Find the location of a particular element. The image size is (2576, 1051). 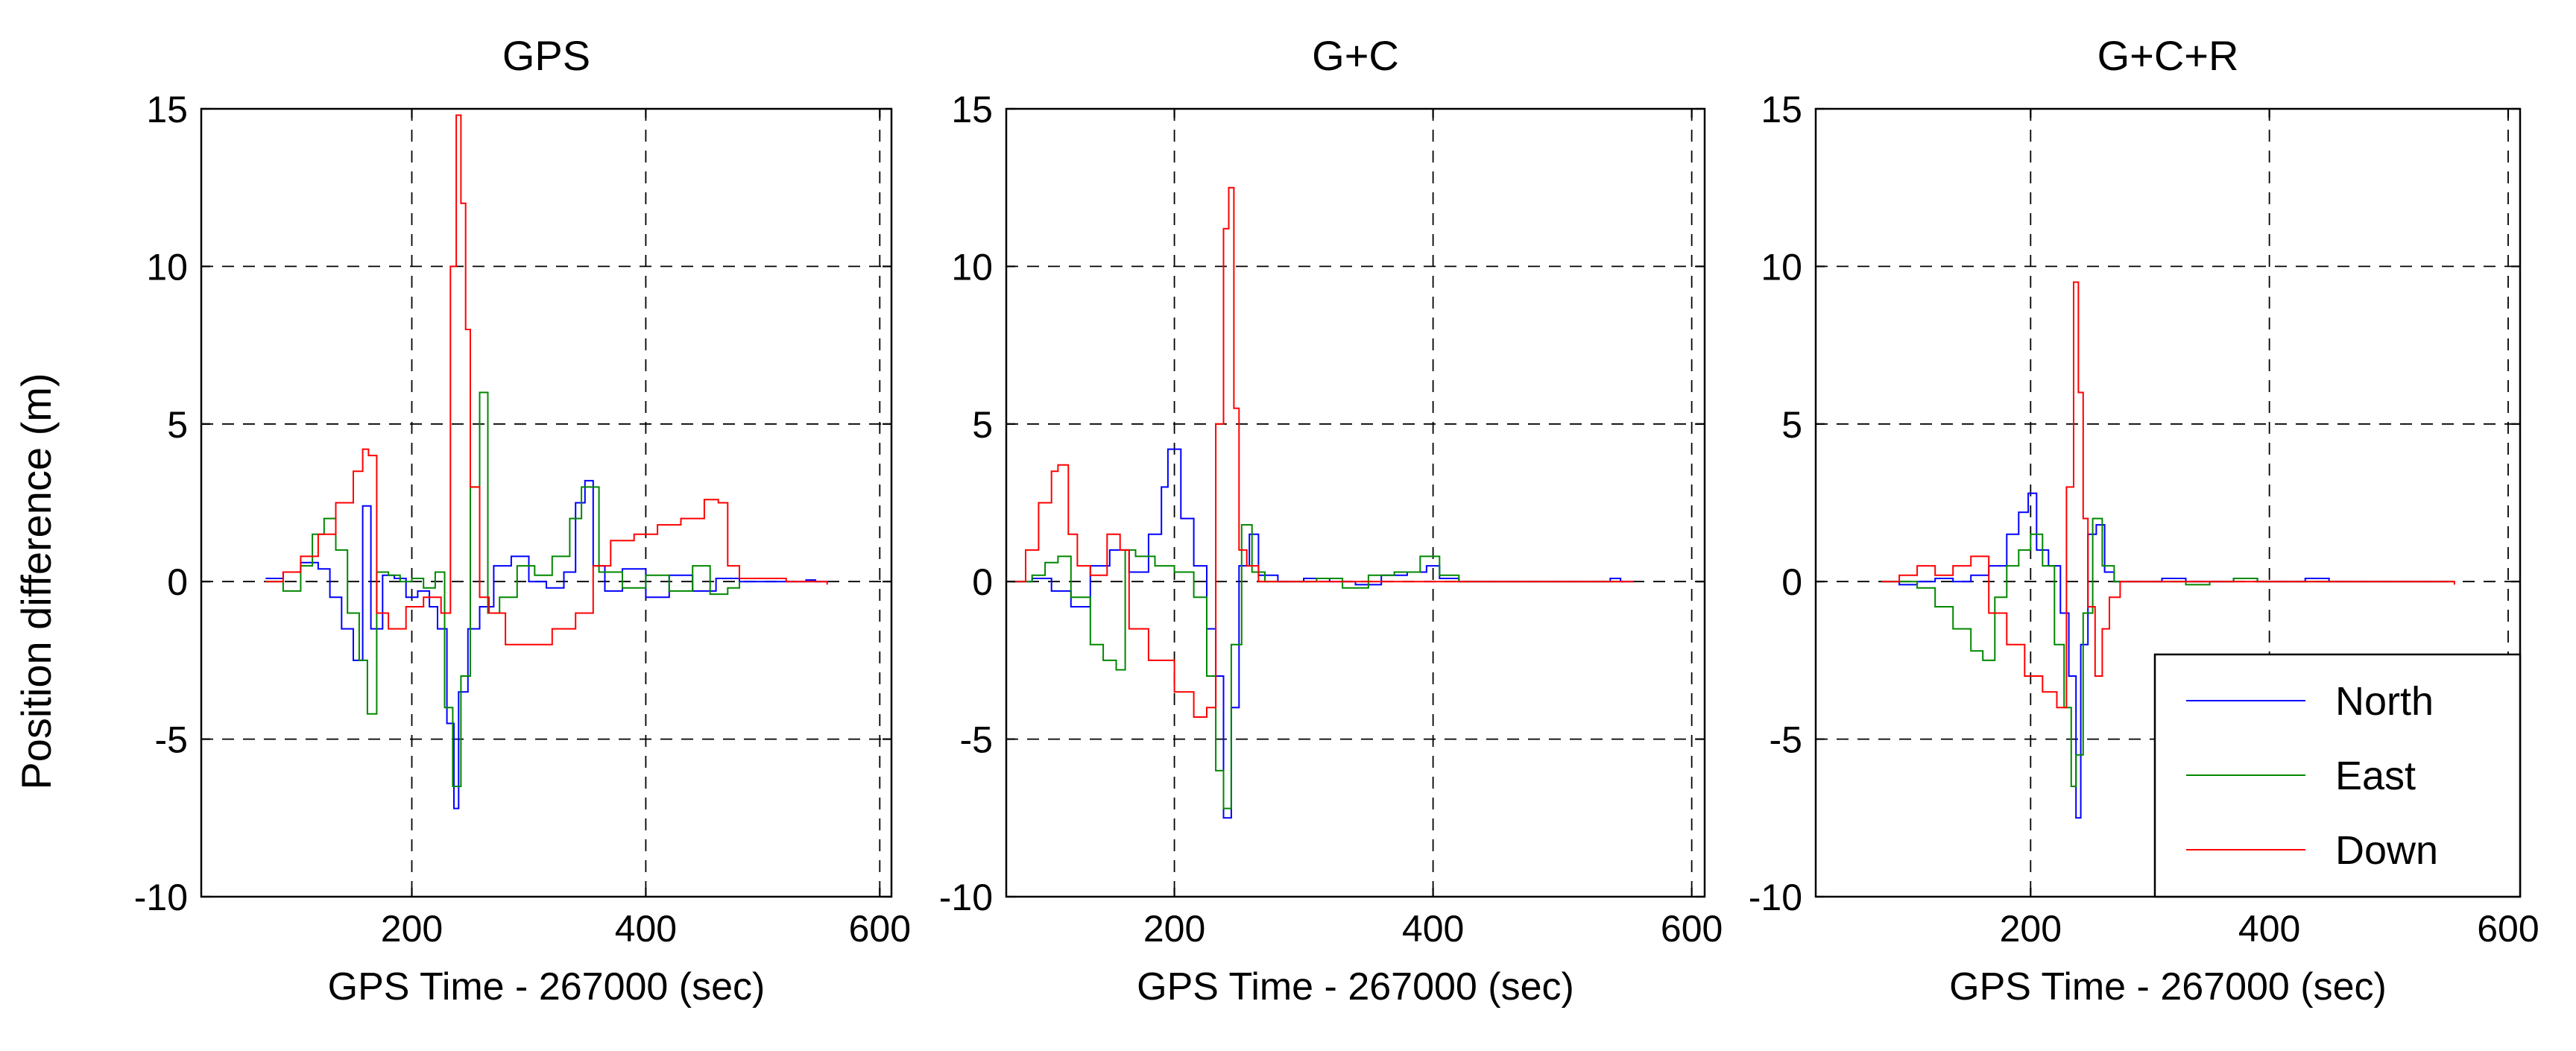

chart-title: G+C is located at coordinates (1355, 55).